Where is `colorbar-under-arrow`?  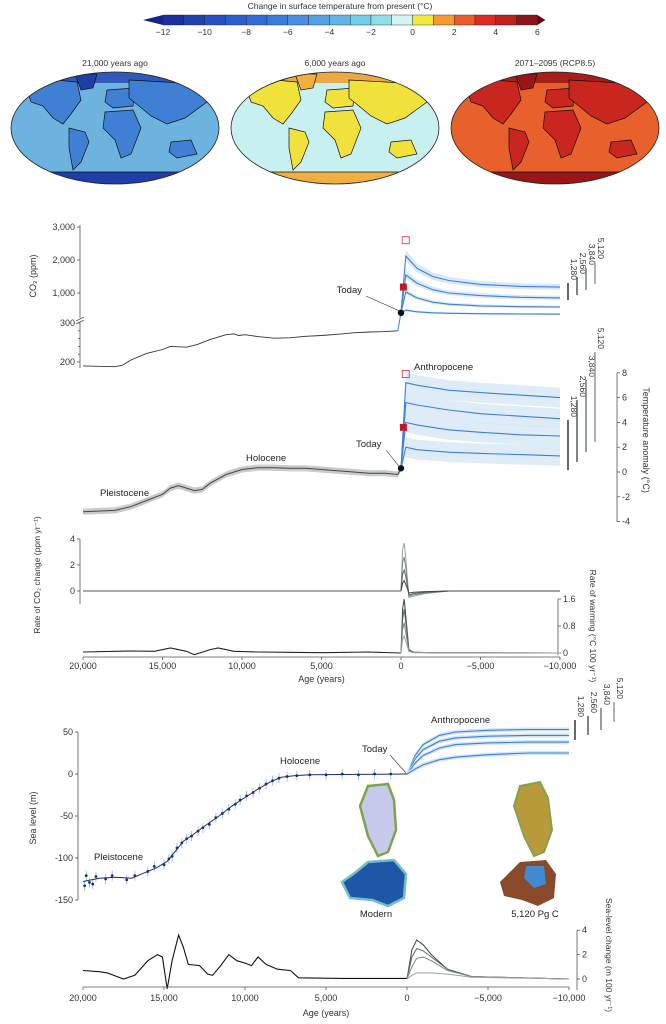 colorbar-under-arrow is located at coordinates (153, 20).